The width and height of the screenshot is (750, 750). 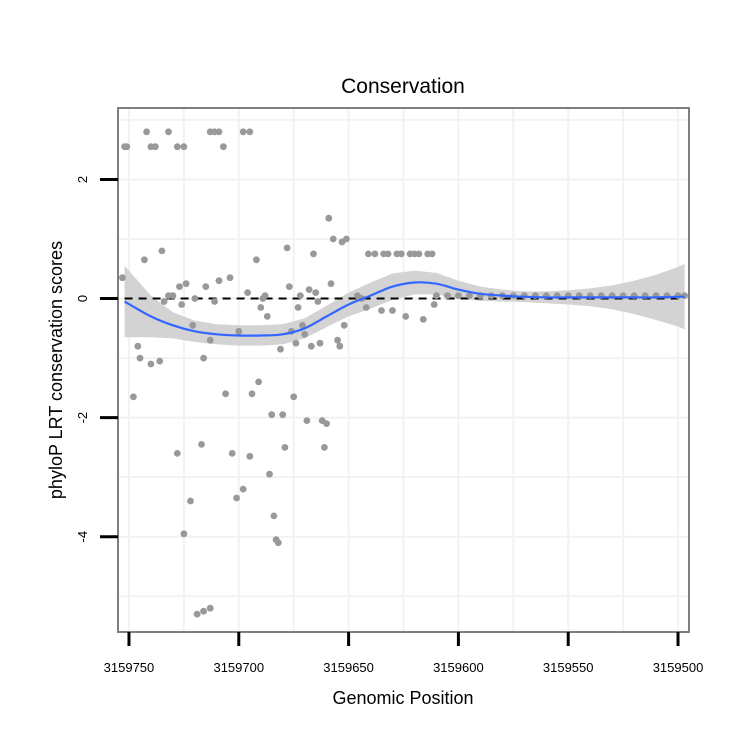 What do you see at coordinates (96, 359) in the screenshot?
I see `y-axis-ticks: 2 0 -2 -4` at bounding box center [96, 359].